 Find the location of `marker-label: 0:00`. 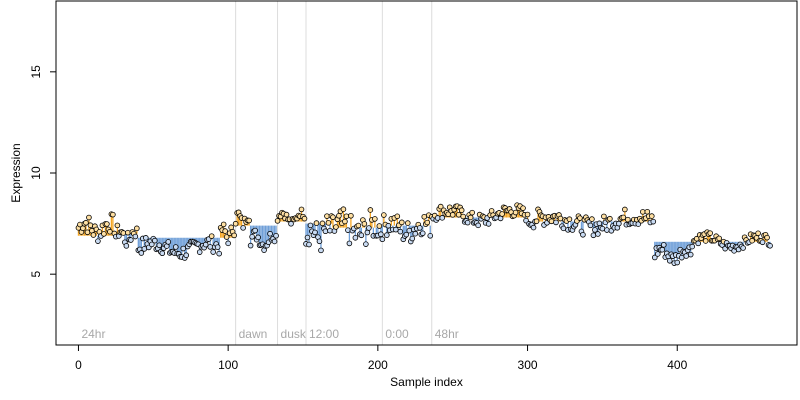

marker-label: 0:00 is located at coordinates (397, 334).